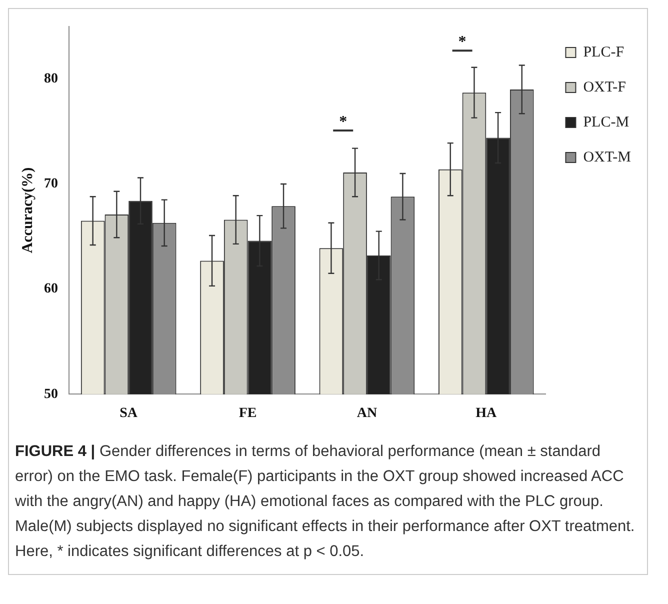 The image size is (668, 604). I want to click on x-tick-label: FE, so click(247, 414).